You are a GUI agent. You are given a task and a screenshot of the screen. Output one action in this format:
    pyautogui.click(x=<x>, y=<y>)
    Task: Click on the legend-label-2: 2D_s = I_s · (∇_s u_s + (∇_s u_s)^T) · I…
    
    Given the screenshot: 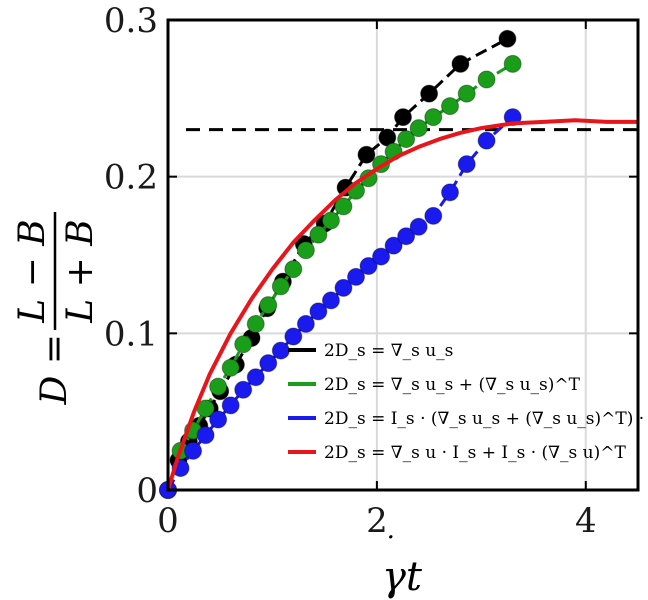 What is the action you would take?
    pyautogui.click(x=486, y=419)
    